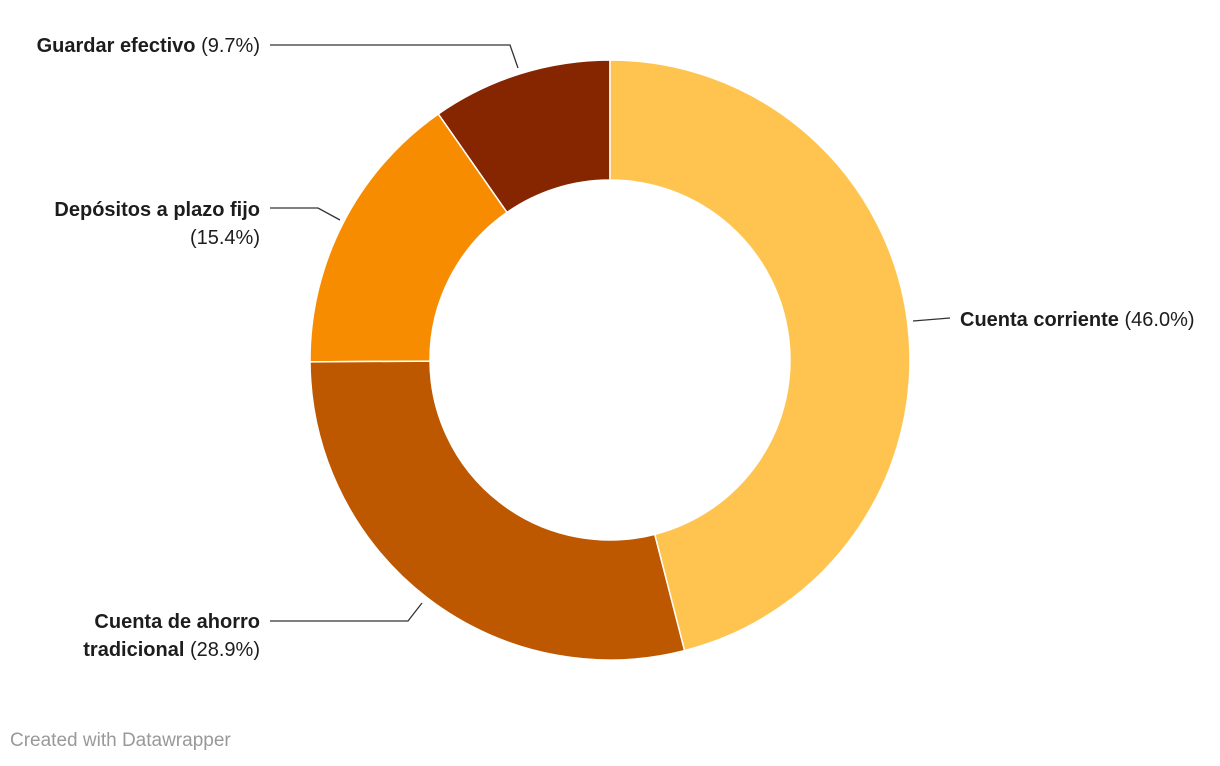 This screenshot has width=1220, height=766. Describe the element at coordinates (171, 636) in the screenshot. I see `category-label: Cuenta de ahorro tradicional` at that location.